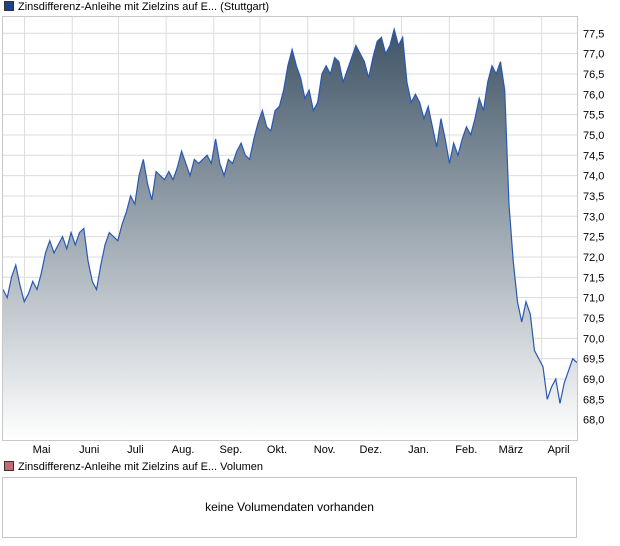 Image resolution: width=620 pixels, height=546 pixels. Describe the element at coordinates (593, 197) in the screenshot. I see `y-tick-label: 73,5` at that location.